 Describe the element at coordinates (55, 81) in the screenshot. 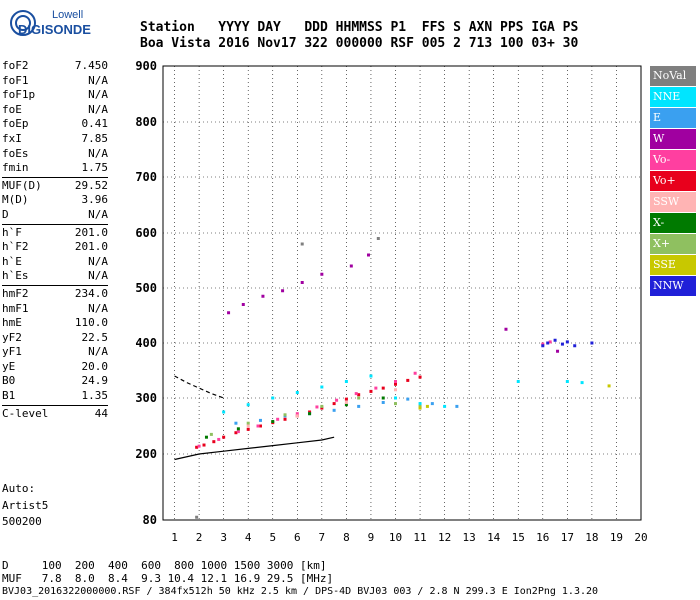

I see `param-row: foF1 N/A` at that location.